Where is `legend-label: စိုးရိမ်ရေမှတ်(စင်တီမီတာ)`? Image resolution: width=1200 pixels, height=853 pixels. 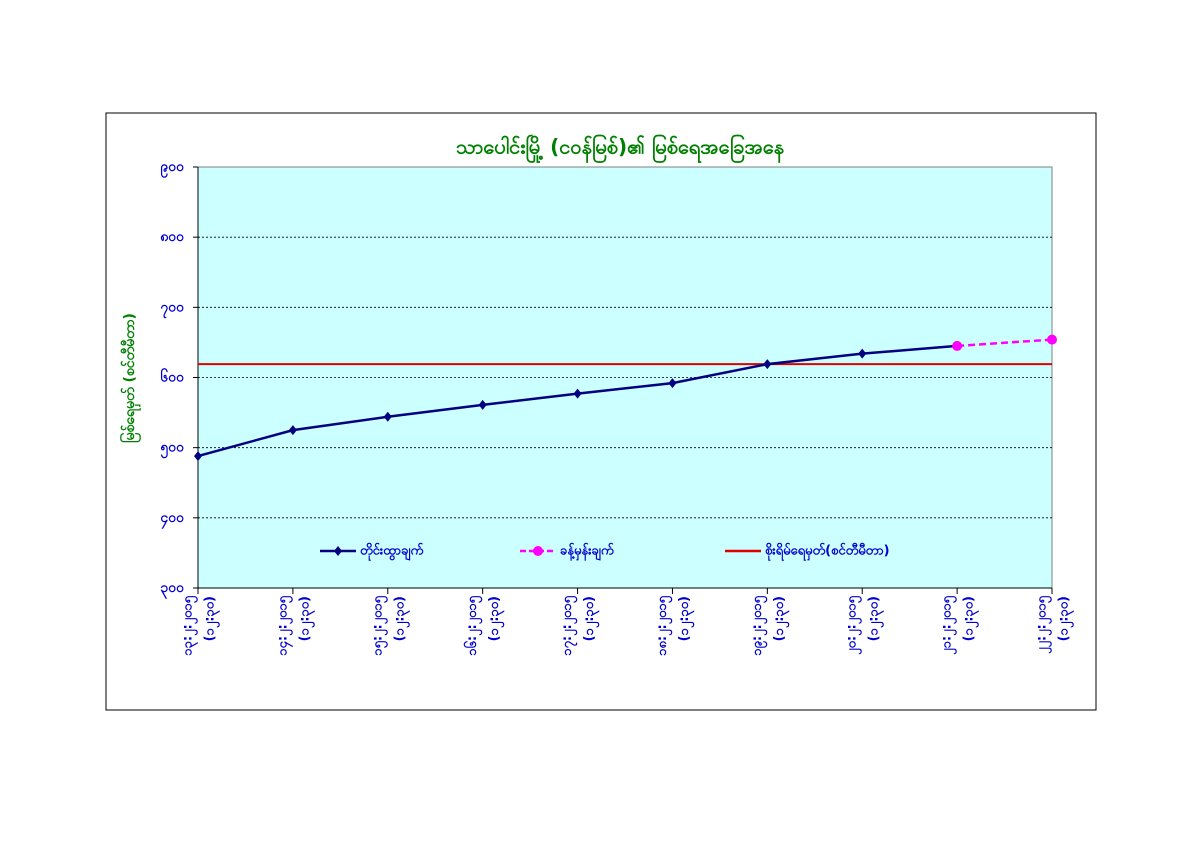
legend-label: စိုးရိမ်ရေမှတ်(စင်တီမီတာ) is located at coordinates (827, 552).